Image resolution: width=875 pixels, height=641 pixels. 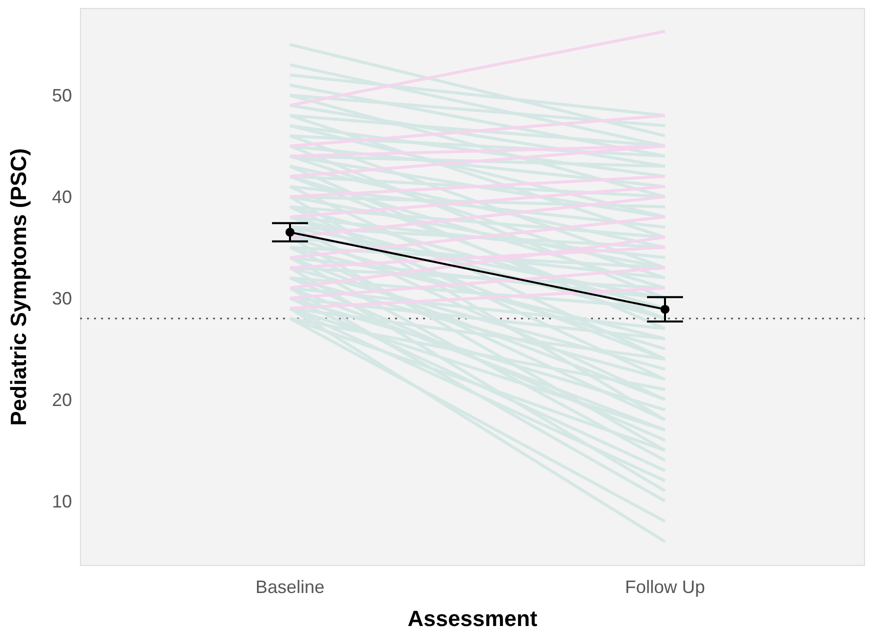 What do you see at coordinates (62, 298) in the screenshot?
I see `y-tick-label: 30` at bounding box center [62, 298].